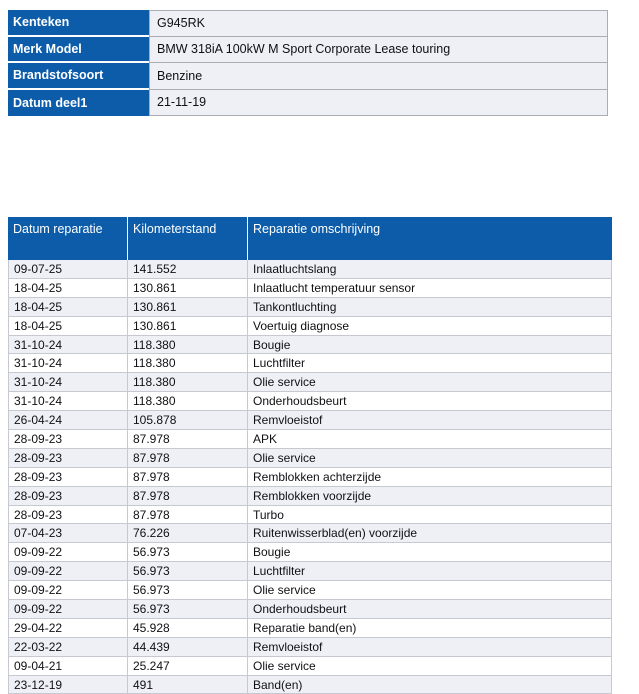  I want to click on repair-row: 26-04-24 105.878 Remvloeistof, so click(310, 421).